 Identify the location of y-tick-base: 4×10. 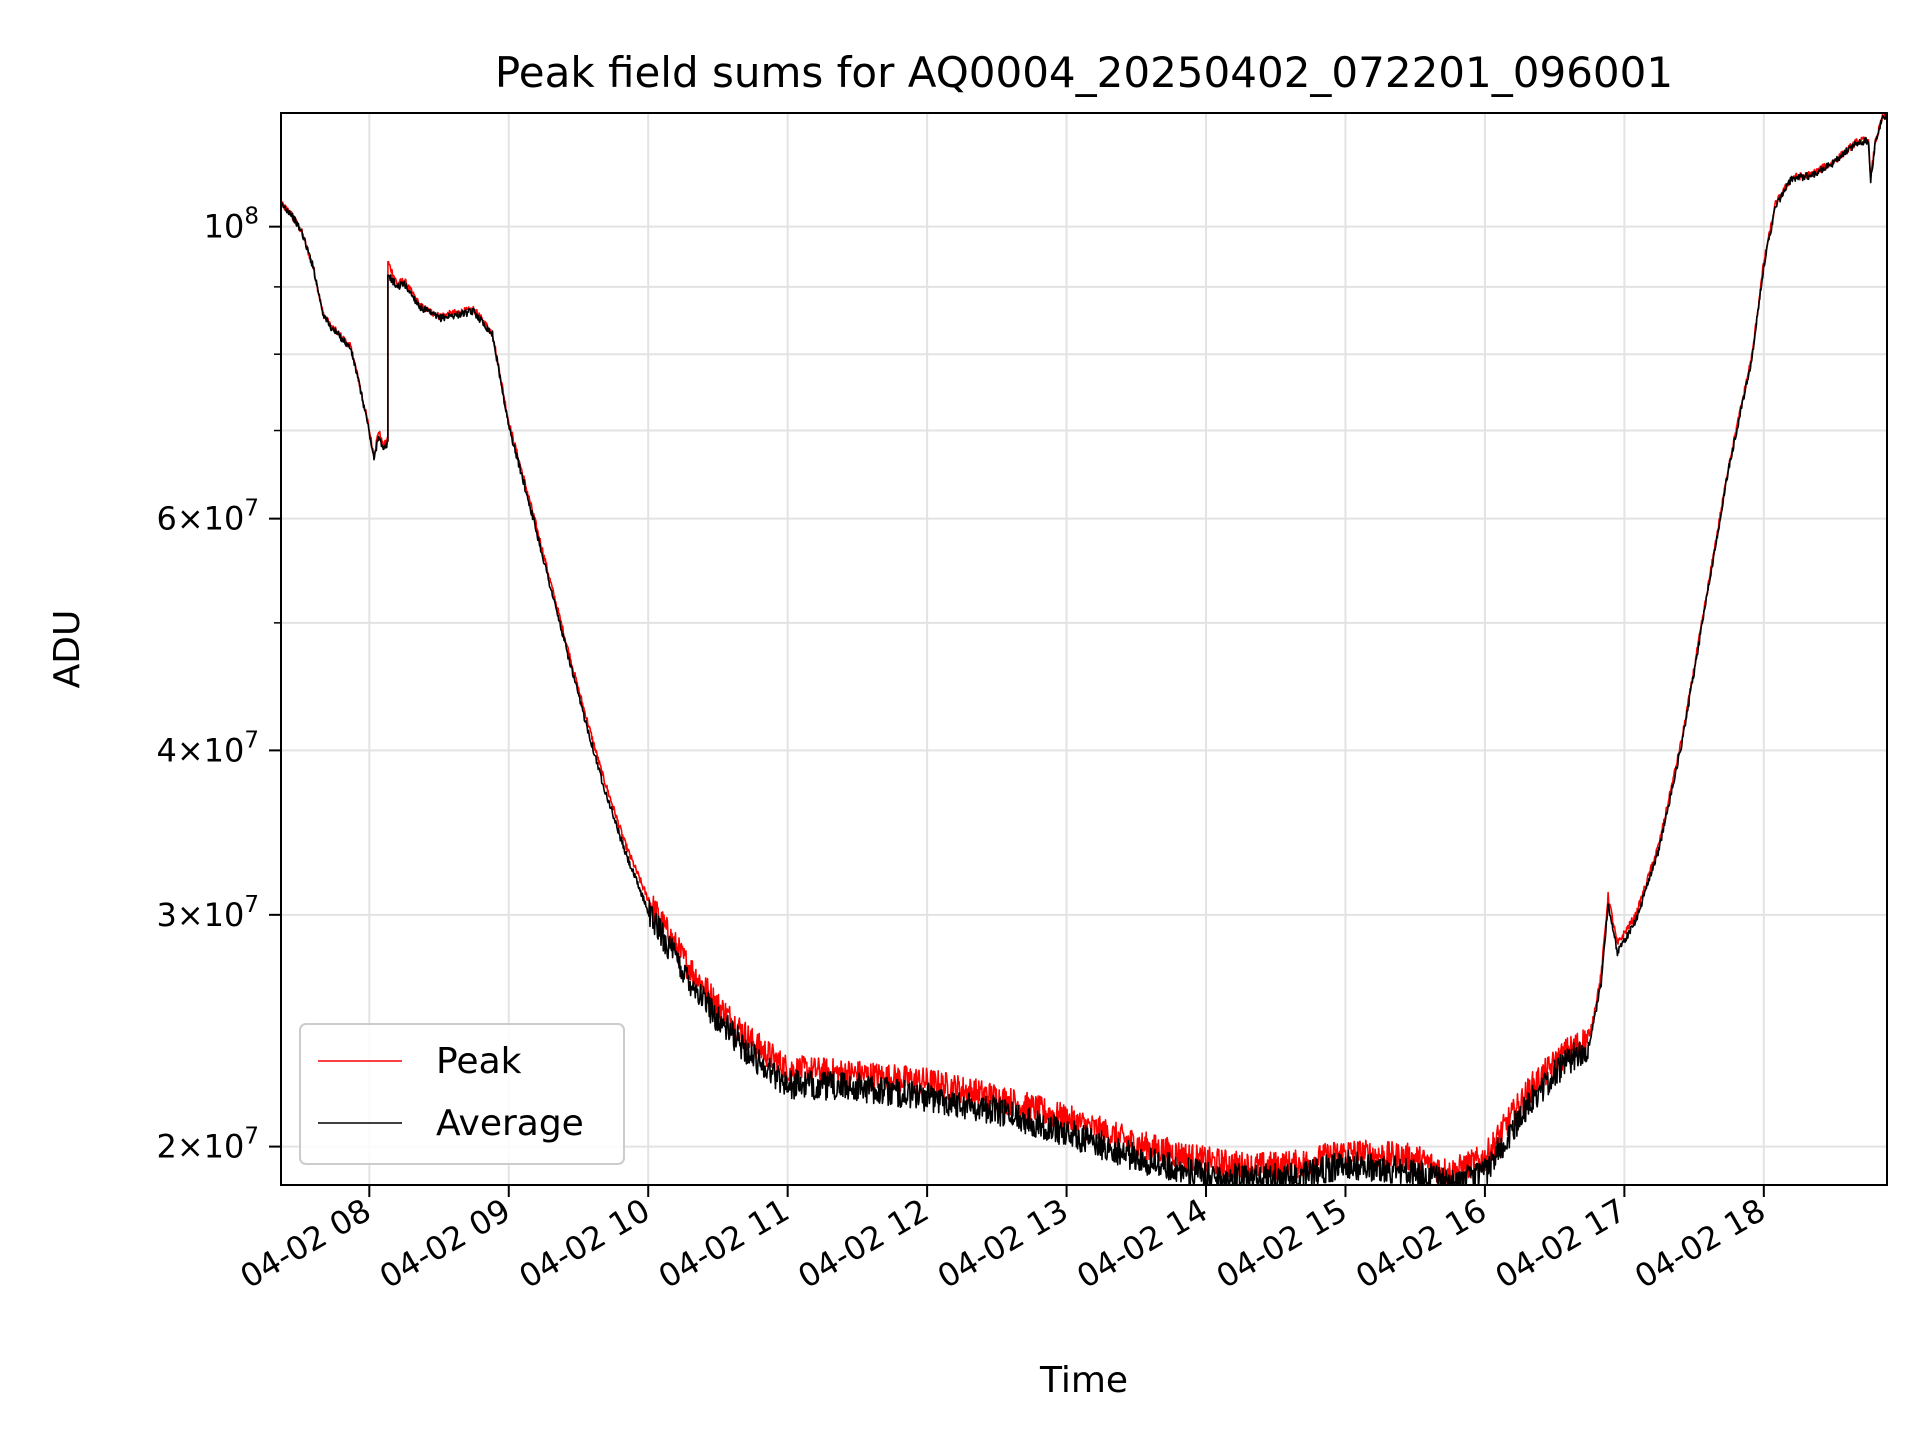
(200, 750).